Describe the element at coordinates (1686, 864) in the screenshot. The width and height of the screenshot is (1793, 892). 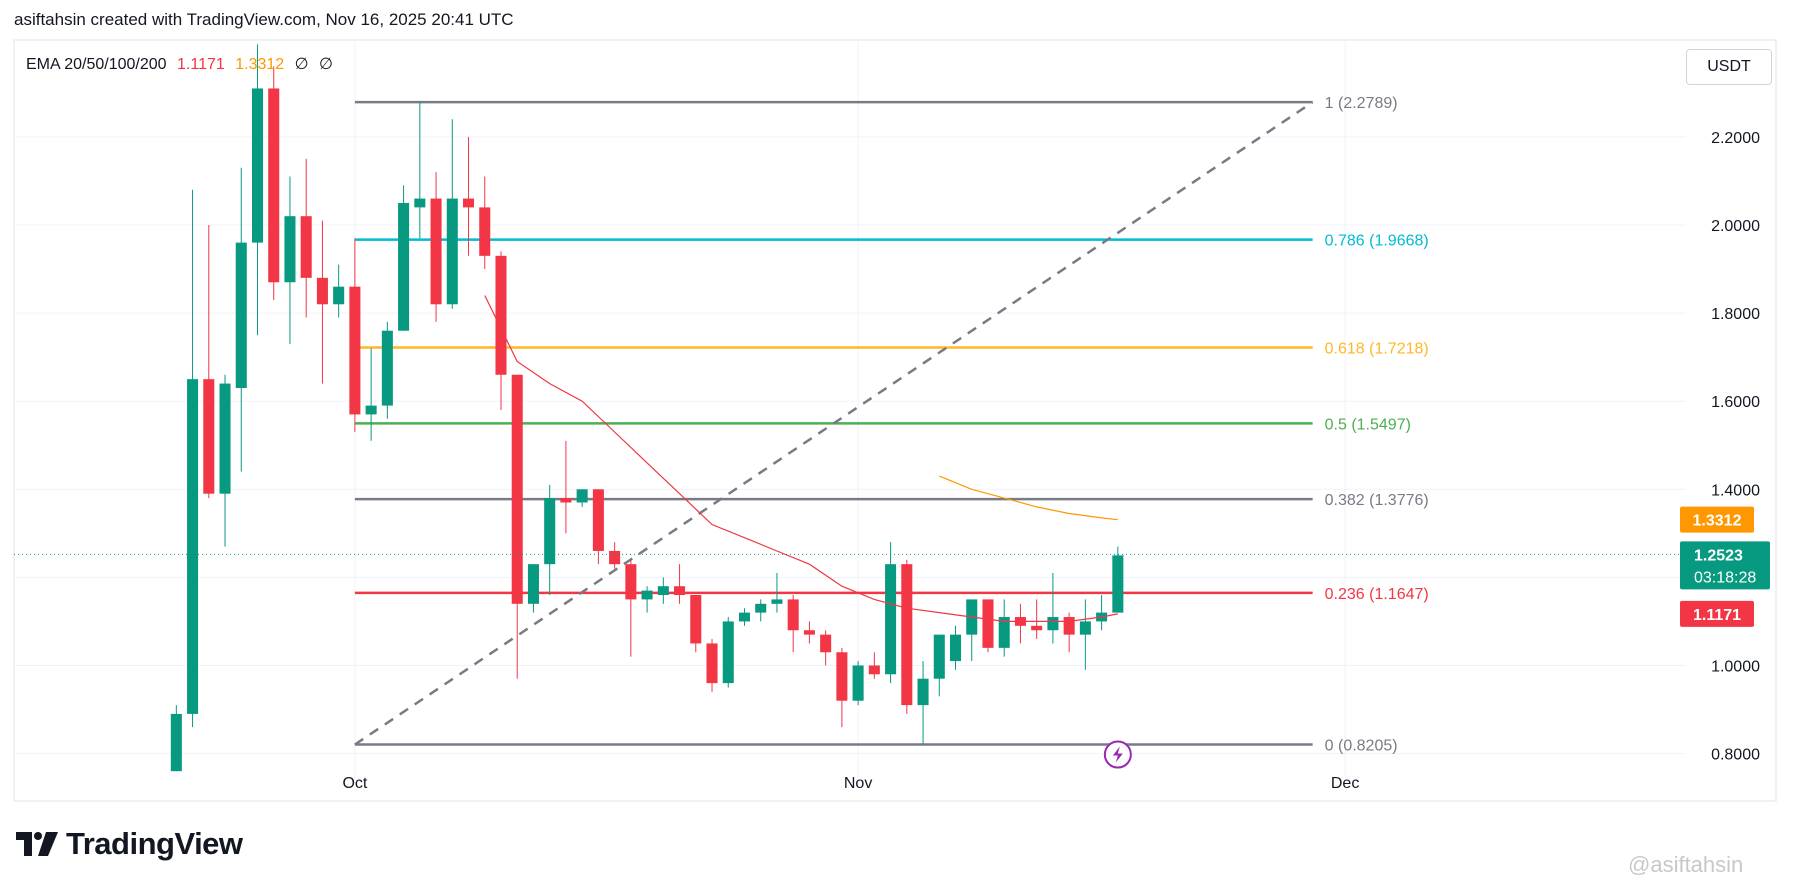
I see `author-watermark: @asiftahsin` at that location.